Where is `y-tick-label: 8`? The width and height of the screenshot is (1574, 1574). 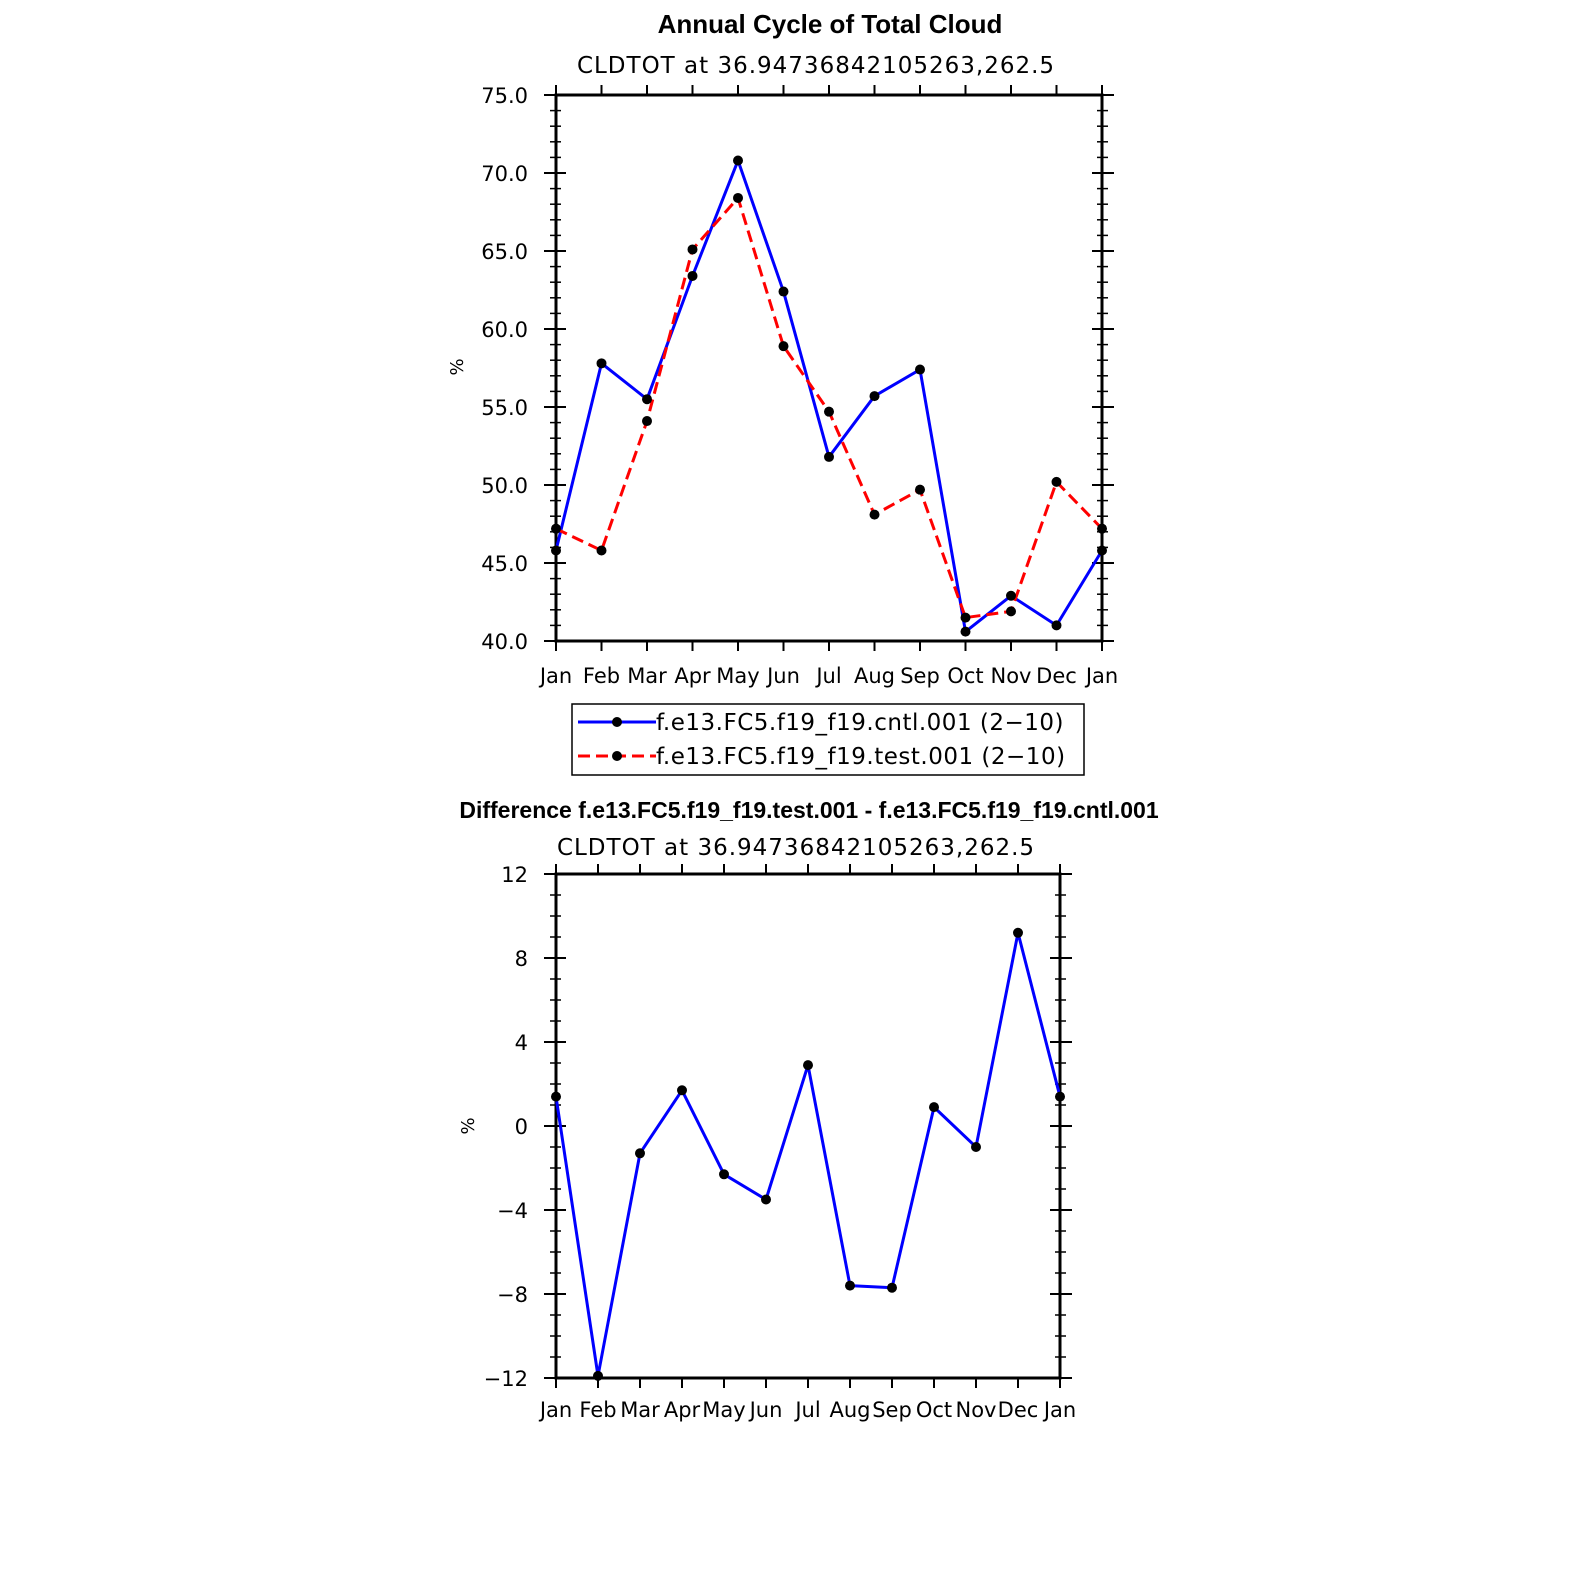 y-tick-label: 8 is located at coordinates (521, 959).